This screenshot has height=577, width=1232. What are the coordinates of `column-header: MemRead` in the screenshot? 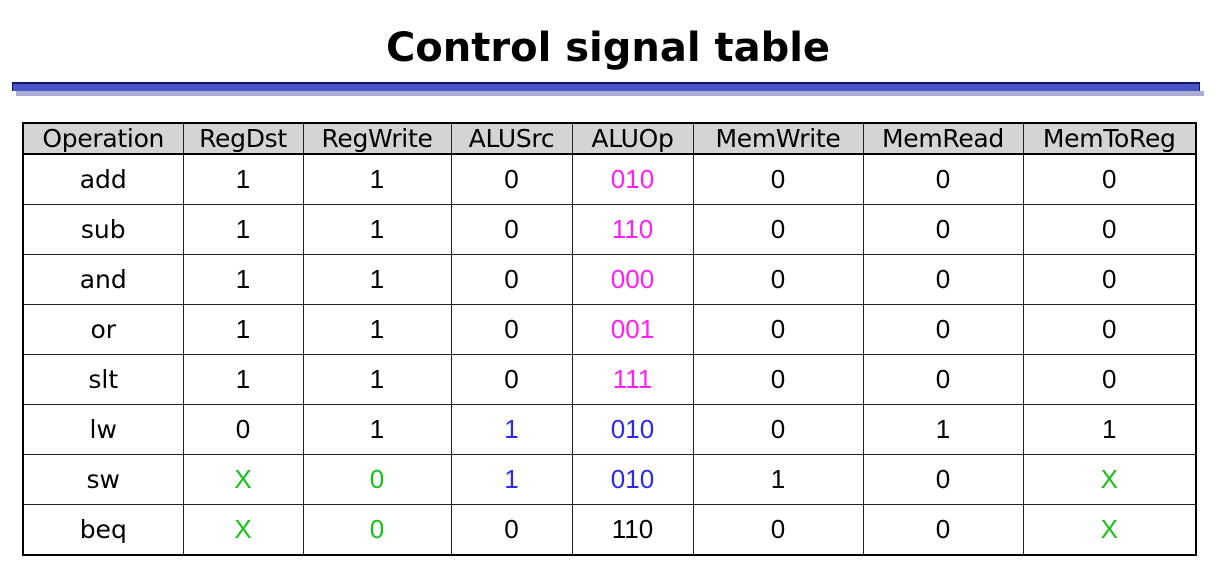 It's located at (943, 138).